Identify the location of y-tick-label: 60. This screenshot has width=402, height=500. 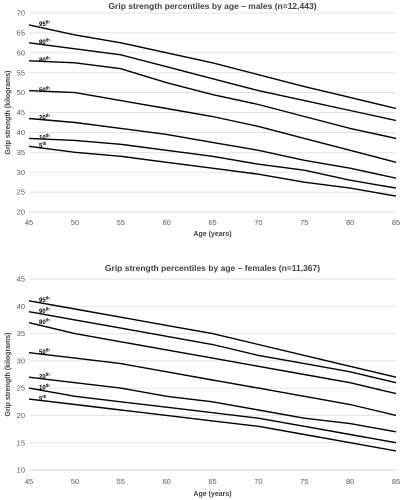
(21, 52).